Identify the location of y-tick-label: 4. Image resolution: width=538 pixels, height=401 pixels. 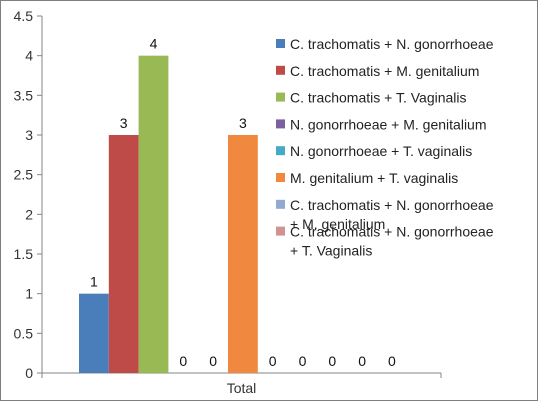
(29, 56).